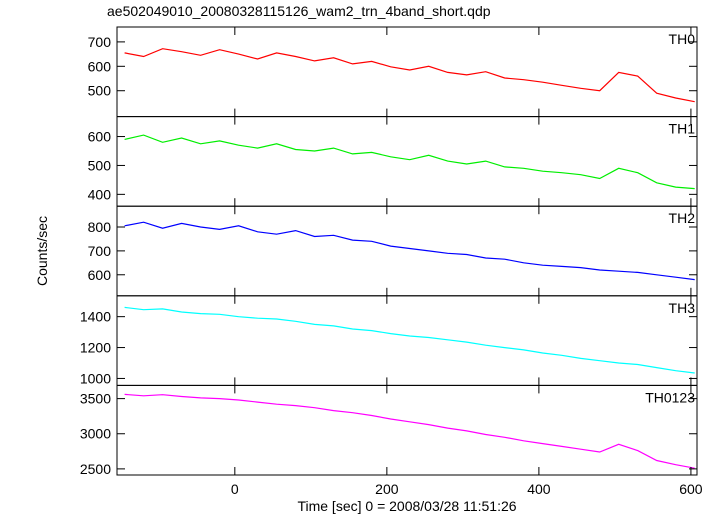 The height and width of the screenshot is (521, 717). I want to click on x-tick-label: 400, so click(539, 489).